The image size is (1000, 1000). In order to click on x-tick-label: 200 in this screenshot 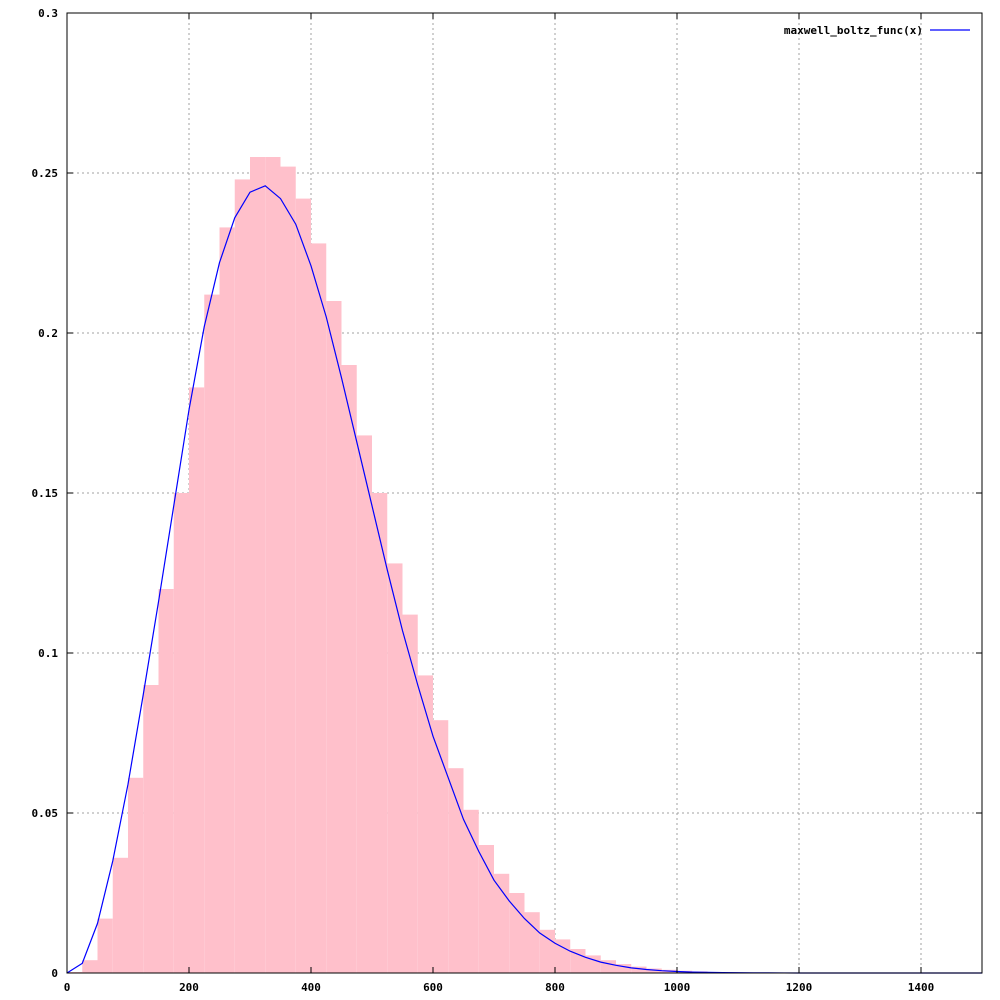, I will do `click(189, 987)`.